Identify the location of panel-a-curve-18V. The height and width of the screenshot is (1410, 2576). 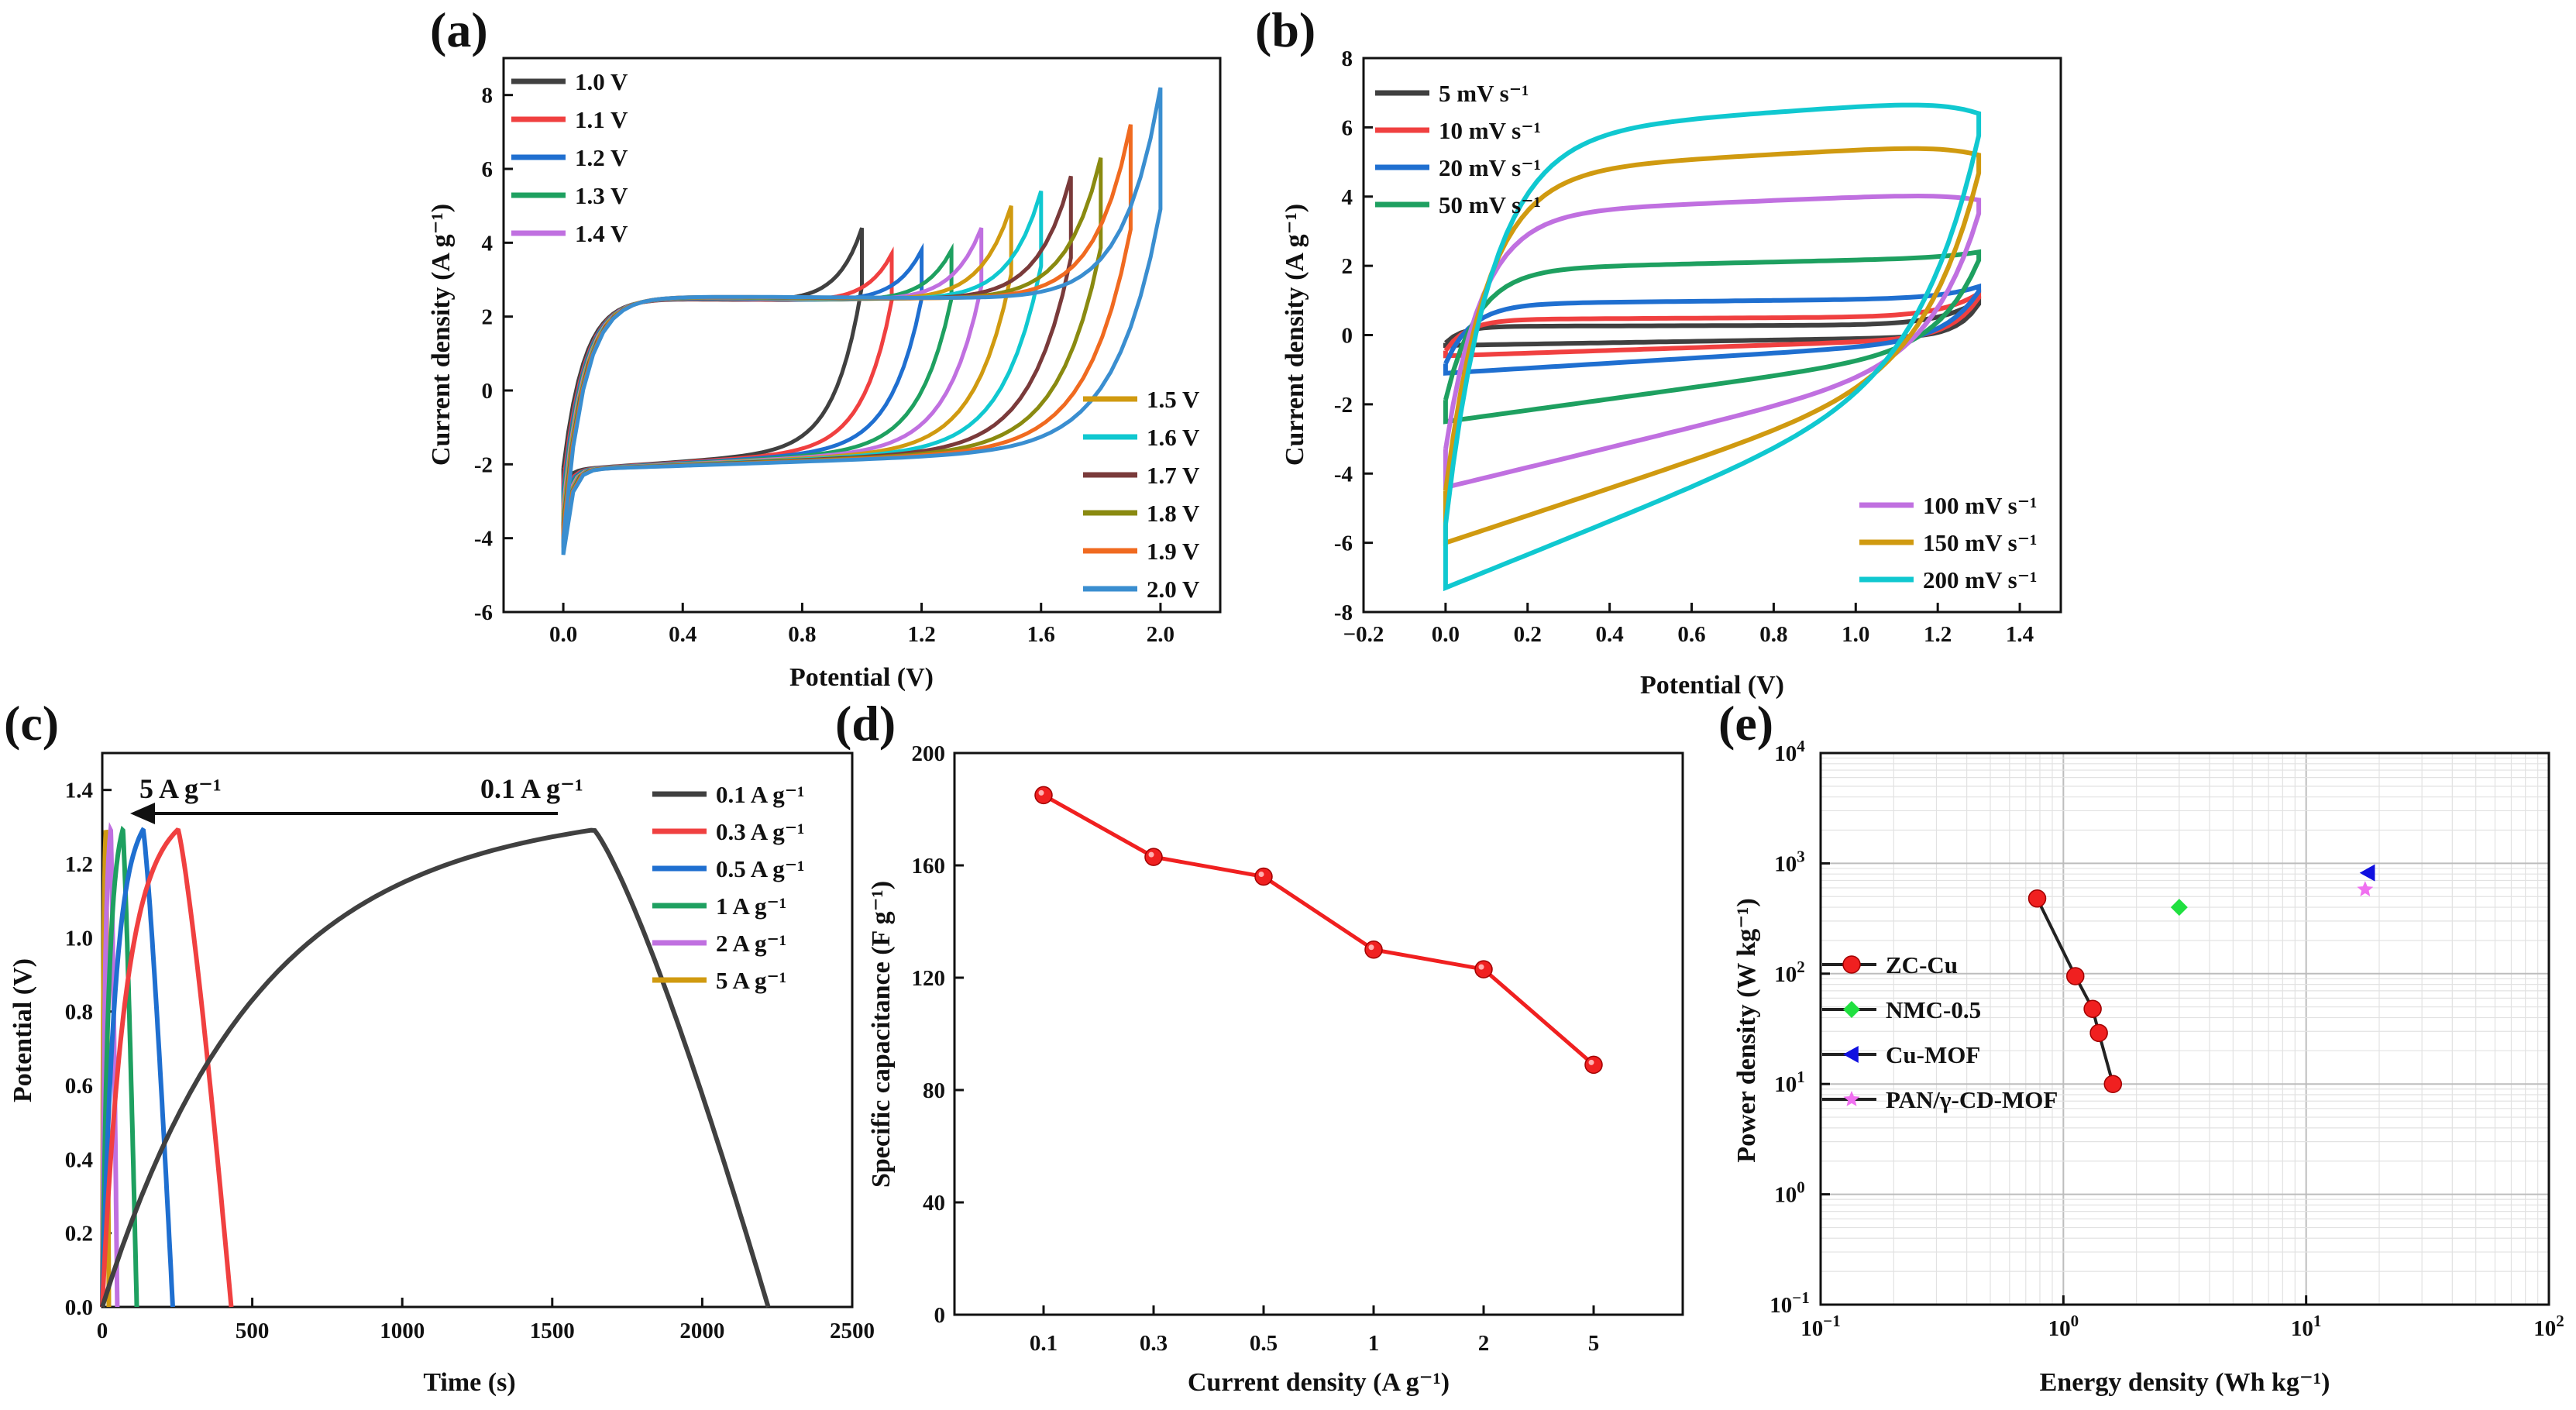
(832, 351).